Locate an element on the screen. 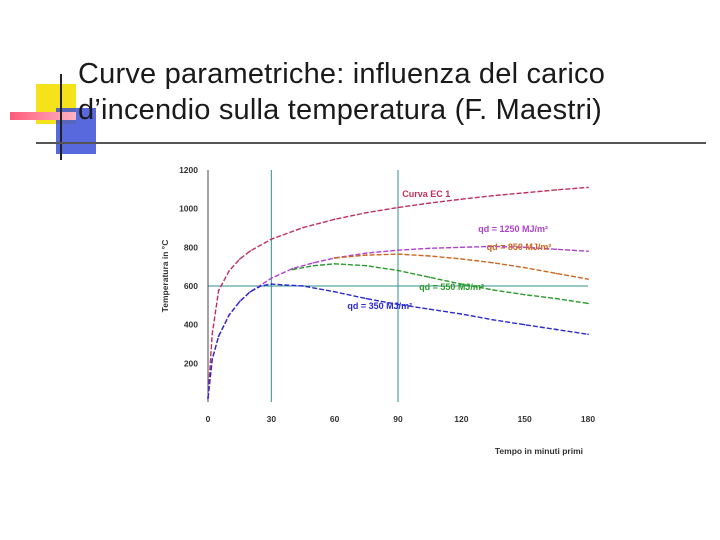  x-axis-label: Tempo in minuti primi is located at coordinates (539, 451).